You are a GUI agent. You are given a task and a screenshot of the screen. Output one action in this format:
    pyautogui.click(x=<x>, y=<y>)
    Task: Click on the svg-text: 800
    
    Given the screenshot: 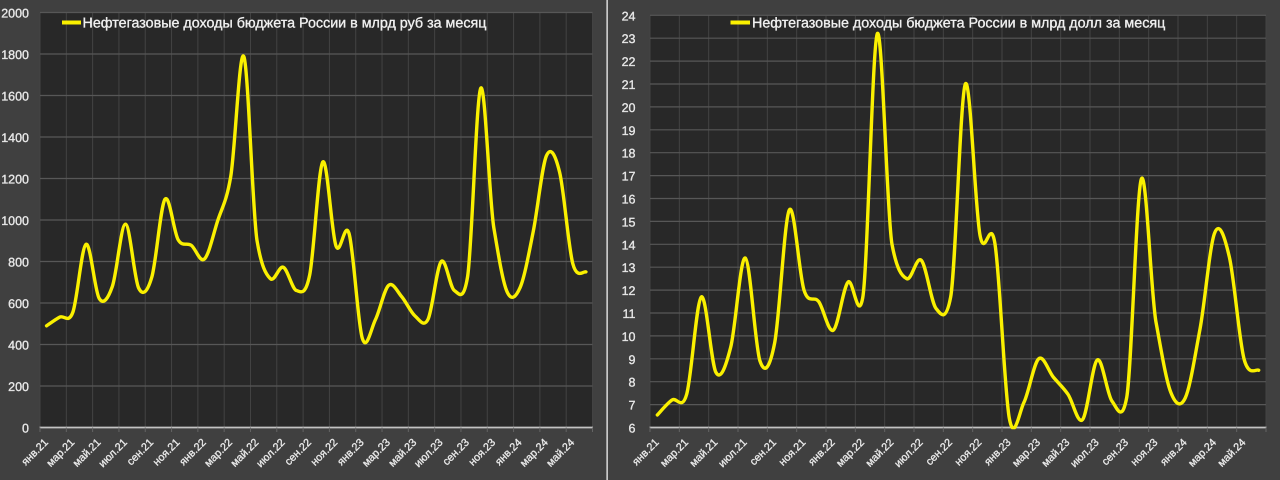 What is the action you would take?
    pyautogui.click(x=18, y=263)
    